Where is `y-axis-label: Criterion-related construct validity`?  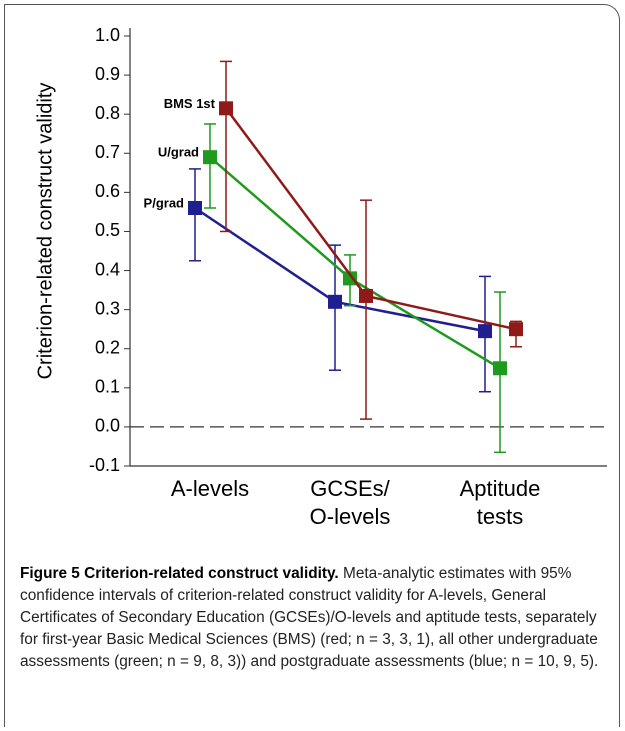 y-axis-label: Criterion-related construct validity is located at coordinates (45, 231).